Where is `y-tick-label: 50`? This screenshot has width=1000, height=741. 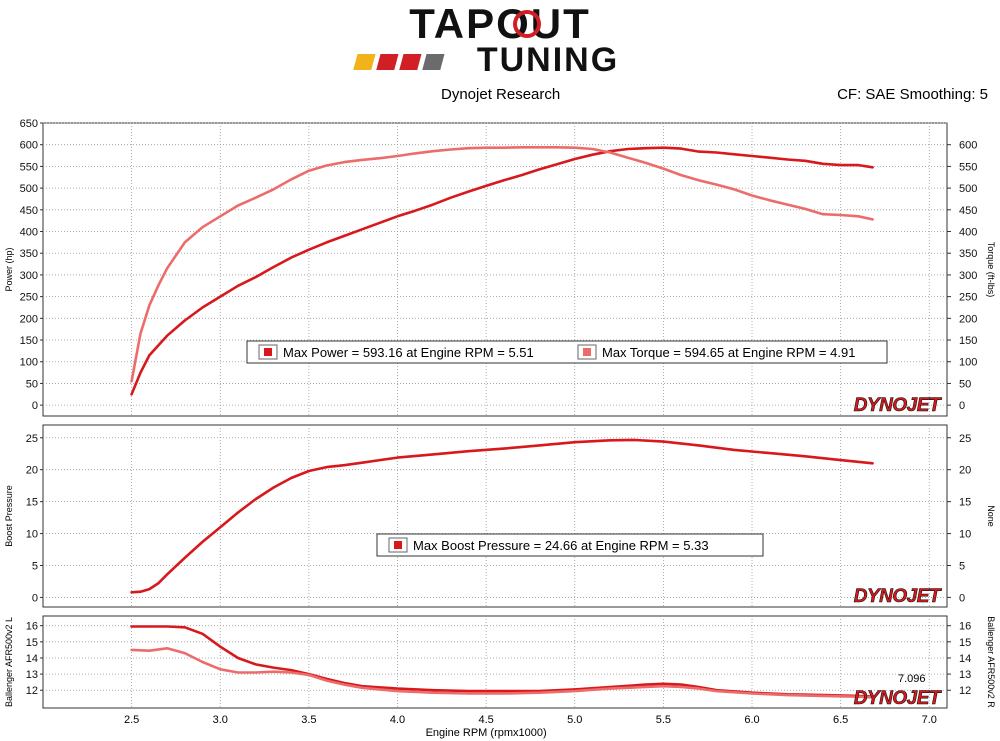
y-tick-label: 50 is located at coordinates (32, 384).